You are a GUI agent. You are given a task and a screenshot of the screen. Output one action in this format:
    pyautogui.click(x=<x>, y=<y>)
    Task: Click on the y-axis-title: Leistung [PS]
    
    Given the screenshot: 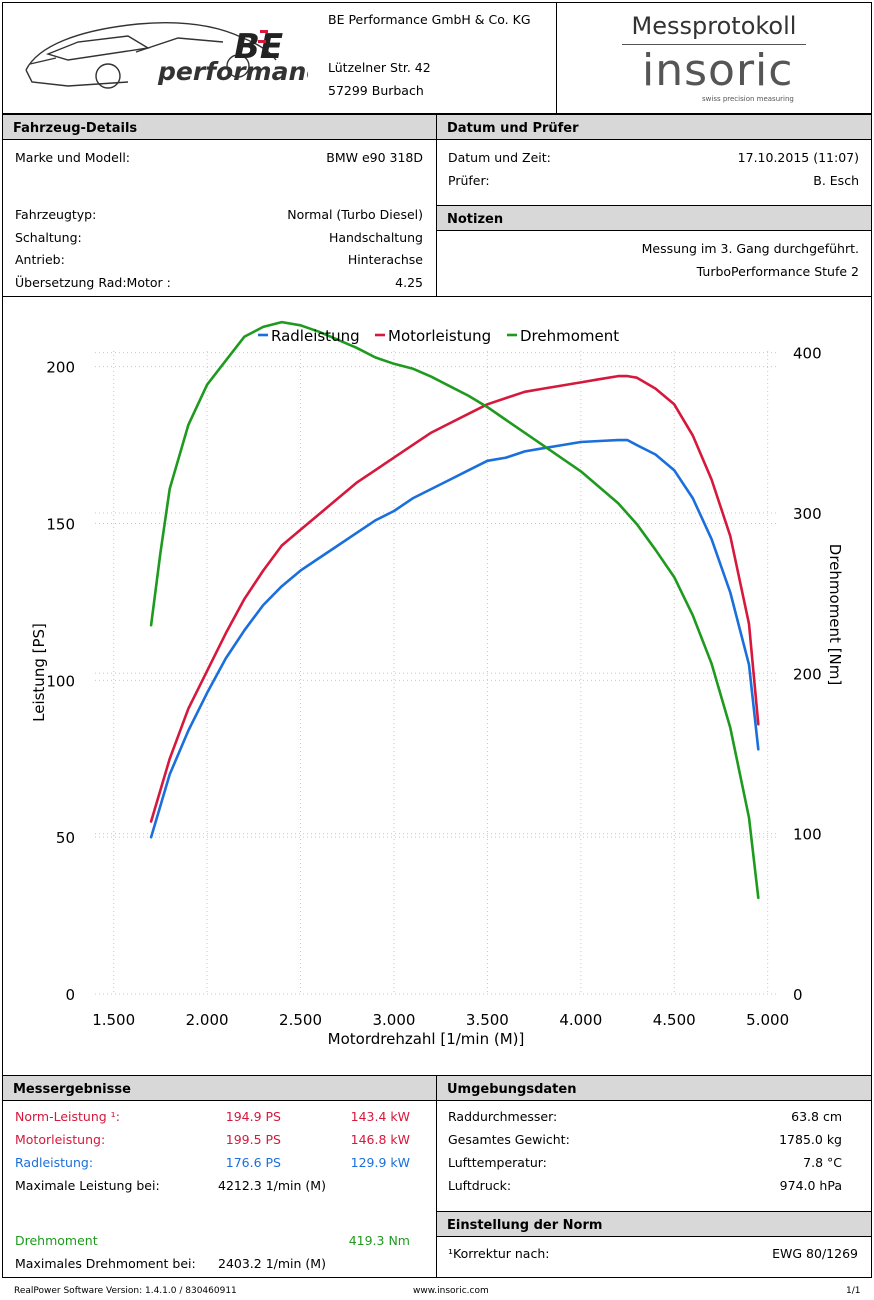 What is the action you would take?
    pyautogui.click(x=39, y=672)
    